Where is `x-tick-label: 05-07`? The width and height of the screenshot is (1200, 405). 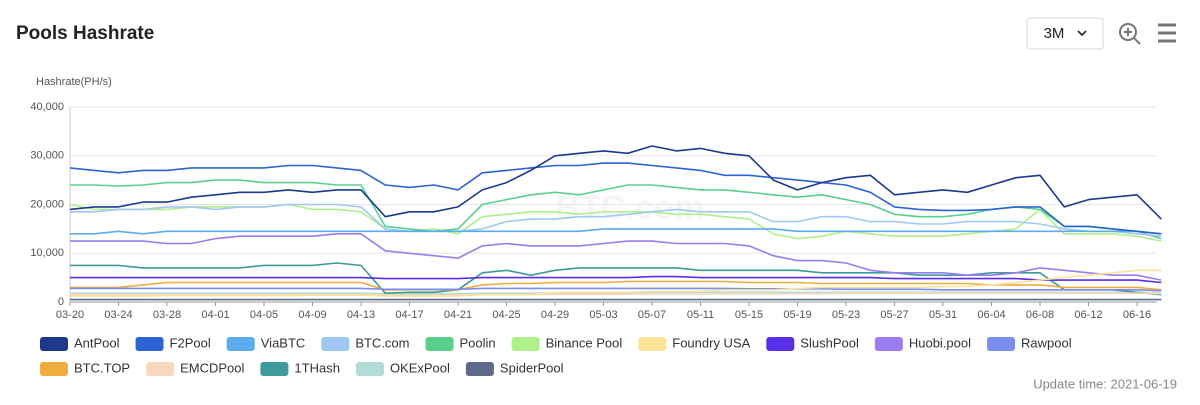
x-tick-label: 05-07 is located at coordinates (652, 315).